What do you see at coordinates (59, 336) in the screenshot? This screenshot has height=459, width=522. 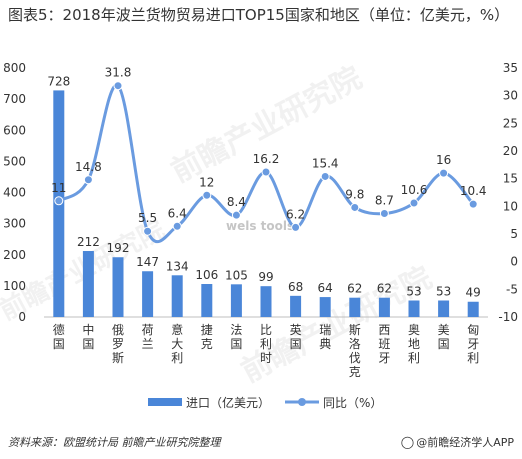 I see `x-tick-label: 德国` at bounding box center [59, 336].